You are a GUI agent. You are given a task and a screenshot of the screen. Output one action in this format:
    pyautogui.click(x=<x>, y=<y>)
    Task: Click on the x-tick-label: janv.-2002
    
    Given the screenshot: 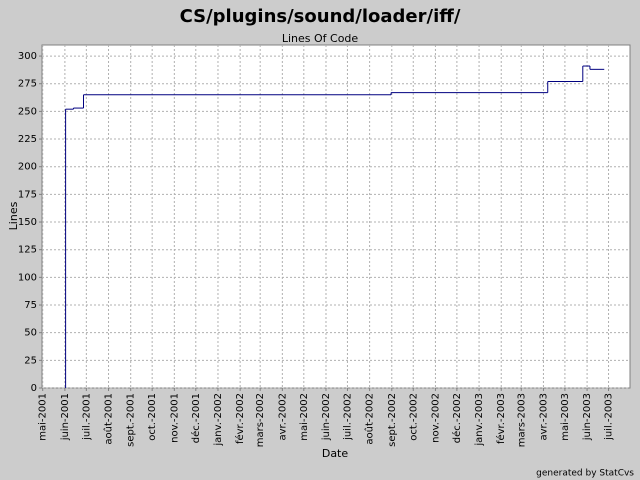 What is the action you would take?
    pyautogui.click(x=218, y=420)
    